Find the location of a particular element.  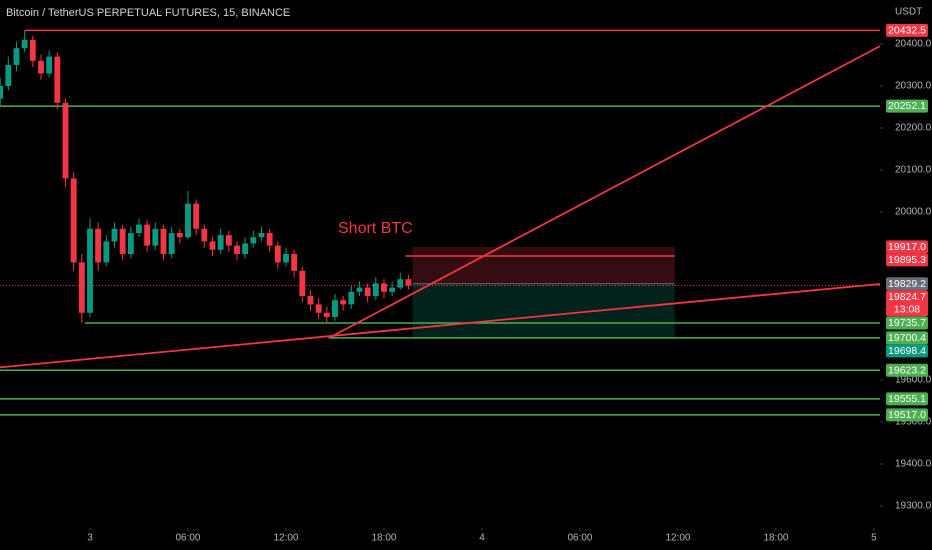

y-tick-label: 19600.0 is located at coordinates (913, 380).